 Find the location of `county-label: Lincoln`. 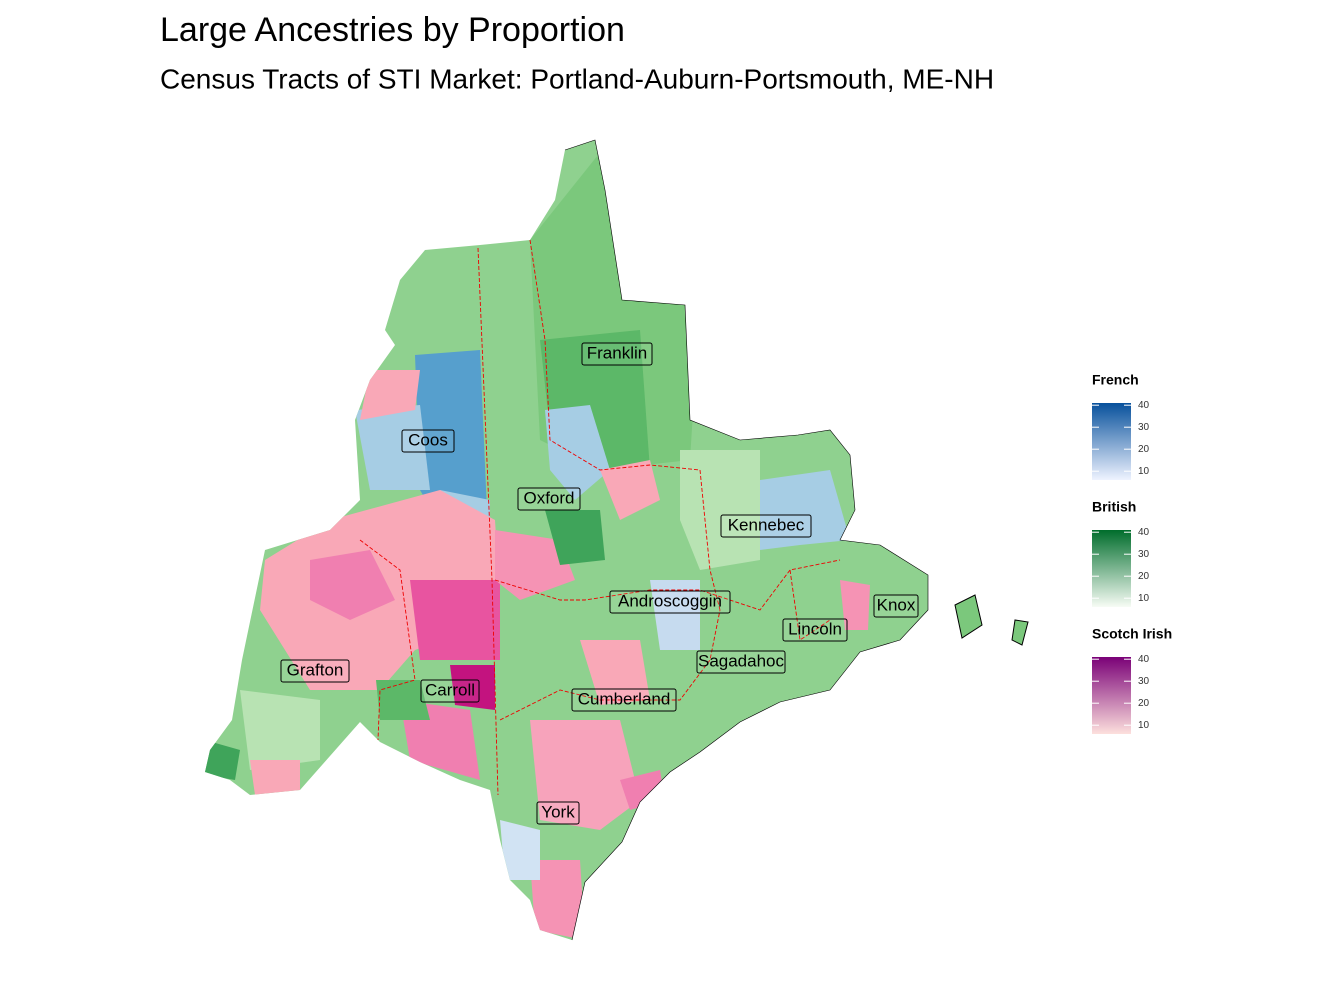

county-label: Lincoln is located at coordinates (815, 630).